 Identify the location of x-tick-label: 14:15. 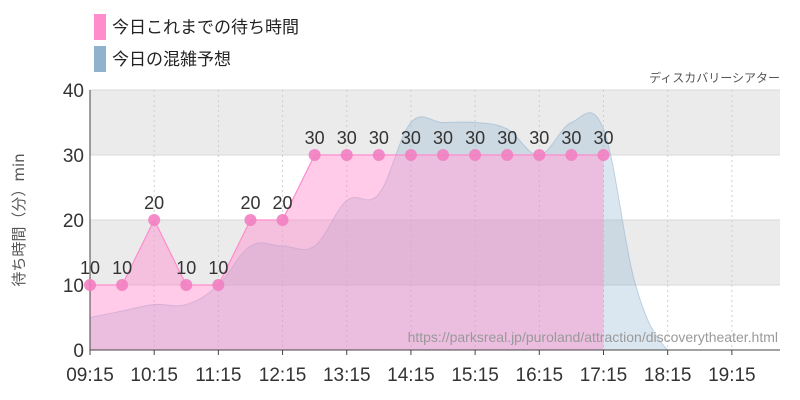
(411, 375).